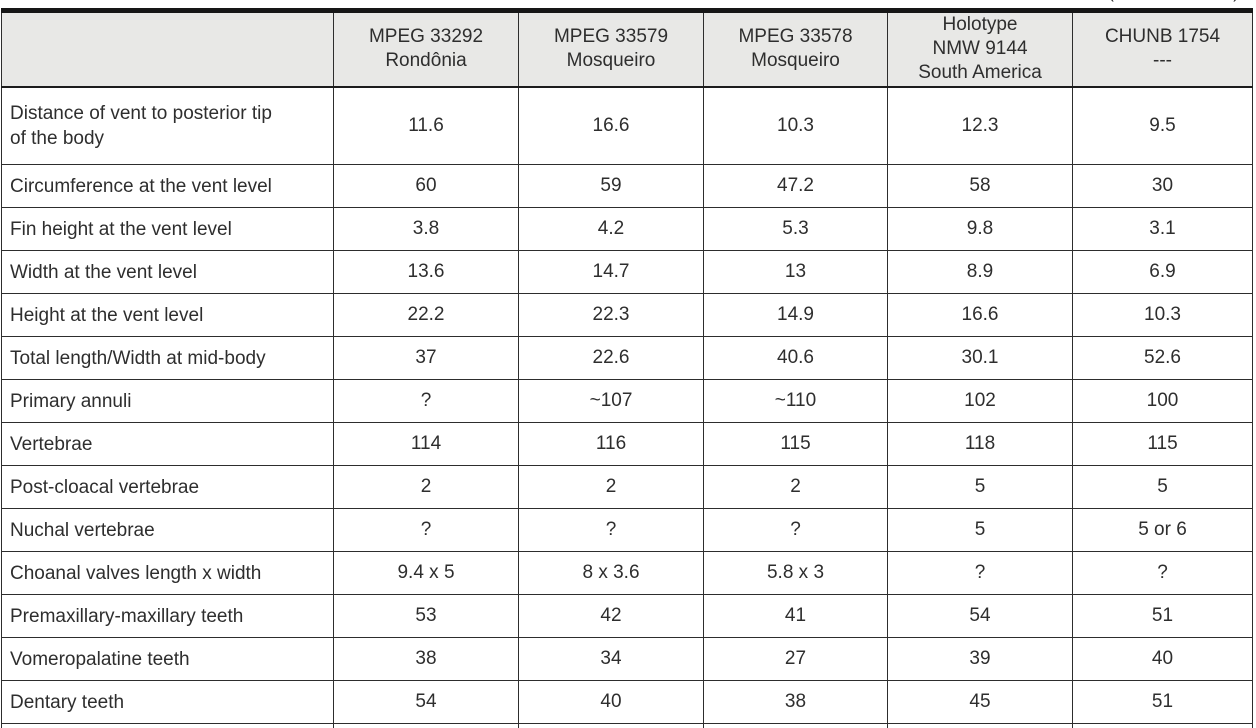  Describe the element at coordinates (980, 125) in the screenshot. I see `cell-value: 12.3` at that location.